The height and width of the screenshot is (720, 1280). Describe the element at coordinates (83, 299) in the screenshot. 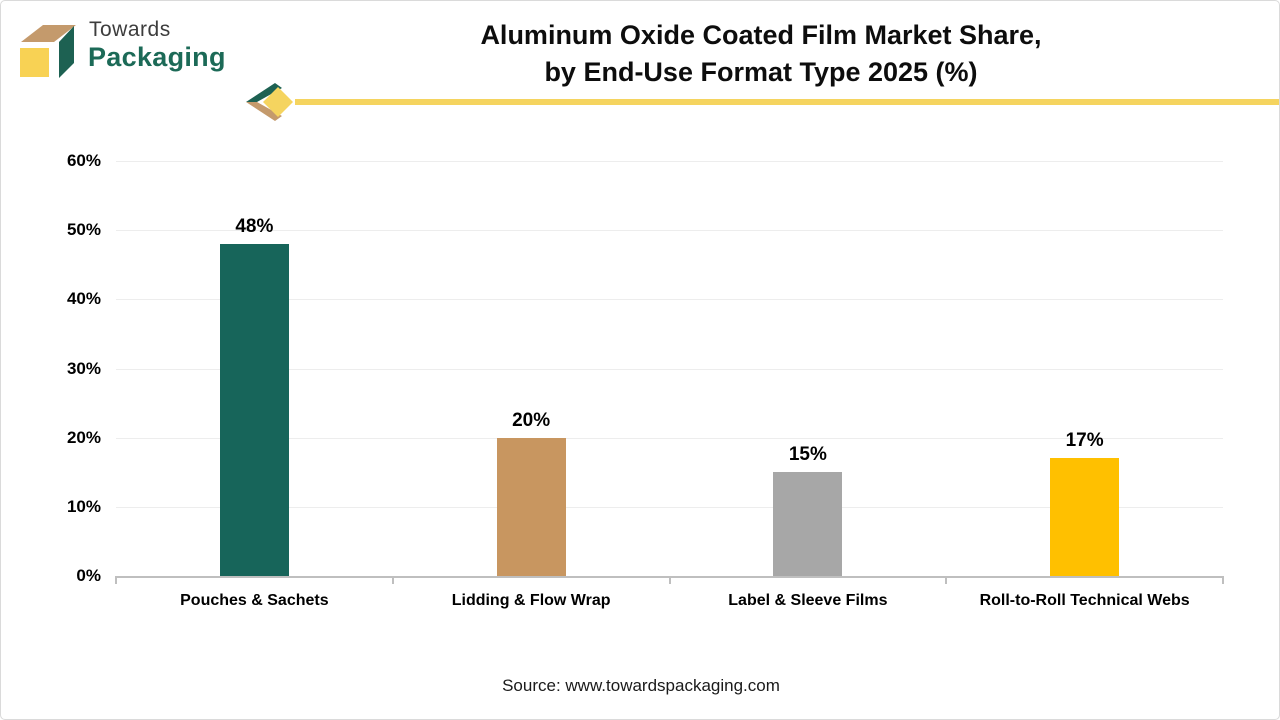

I see `y-axis-label-40: 40%` at that location.